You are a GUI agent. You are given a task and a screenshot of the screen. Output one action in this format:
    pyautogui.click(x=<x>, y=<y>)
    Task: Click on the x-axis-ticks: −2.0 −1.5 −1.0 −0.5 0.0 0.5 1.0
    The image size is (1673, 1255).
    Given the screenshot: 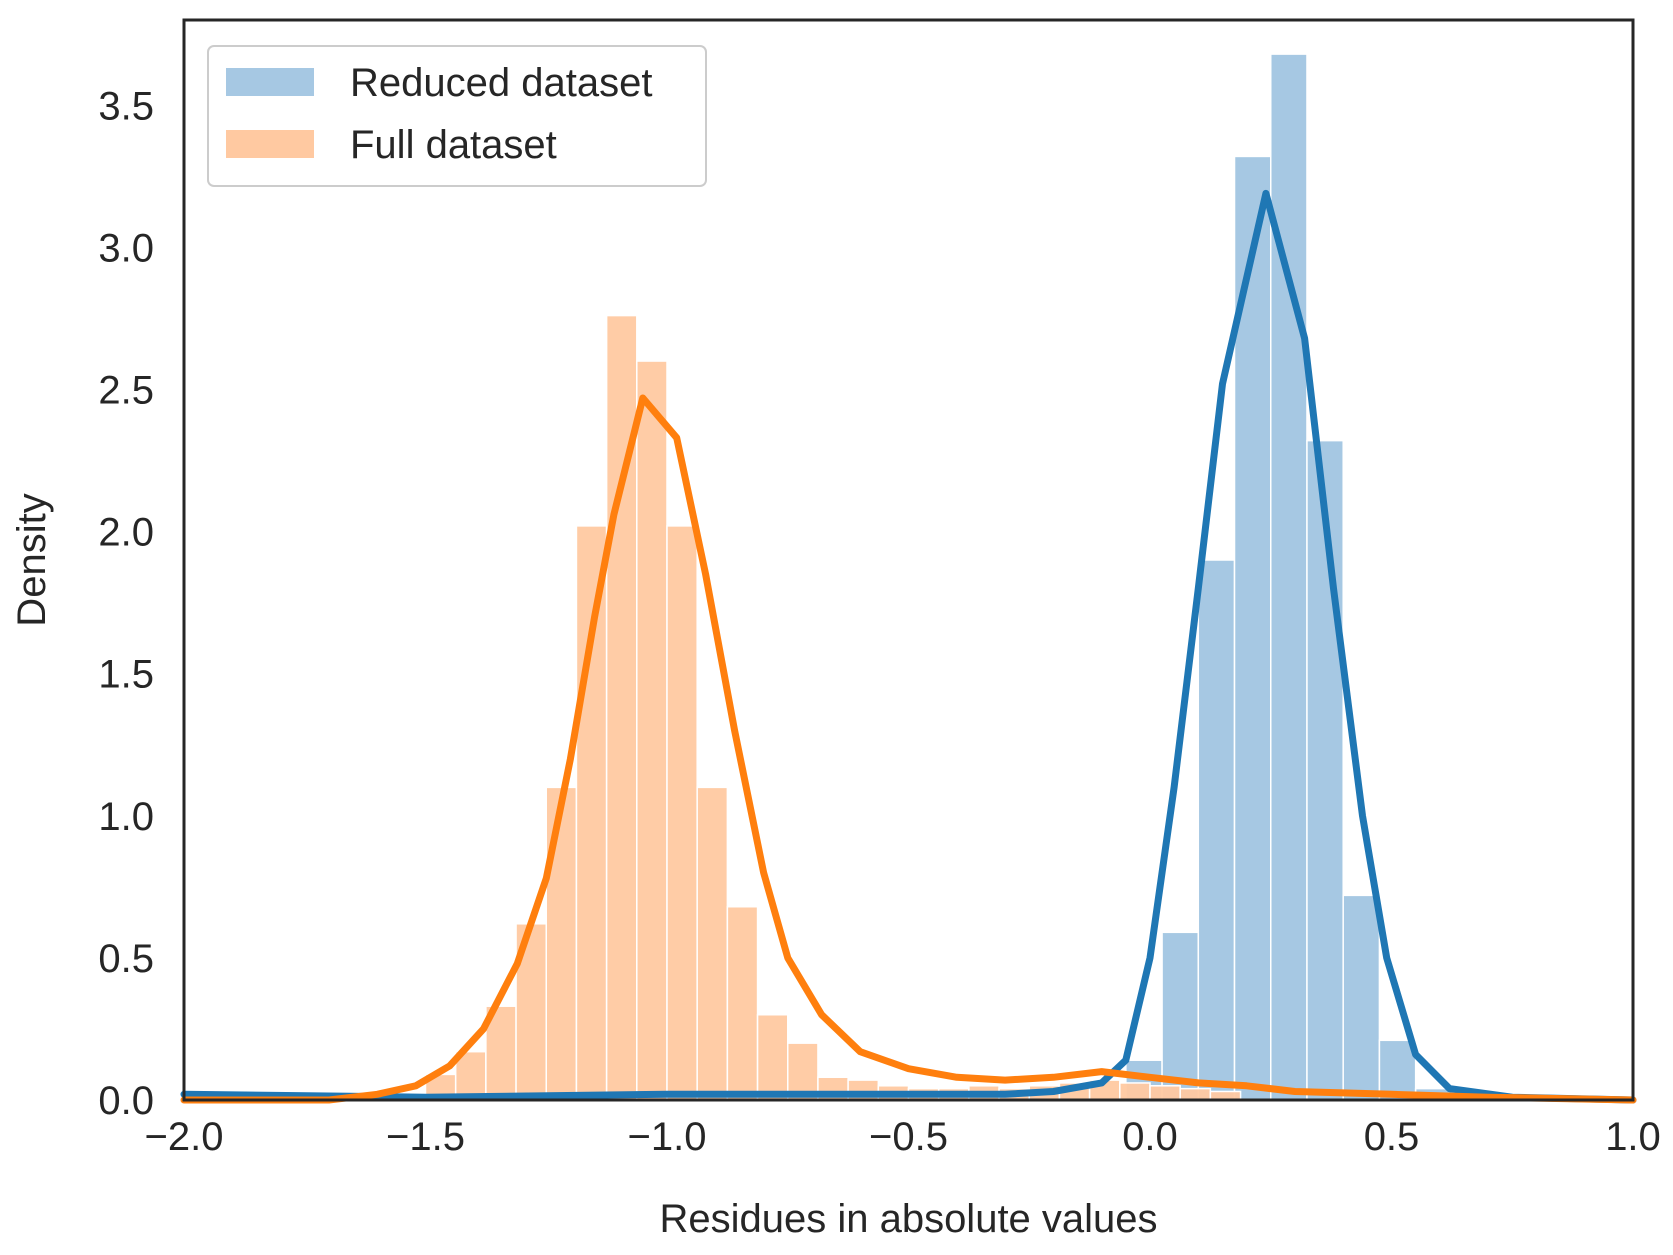 What is the action you would take?
    pyautogui.click(x=903, y=1137)
    